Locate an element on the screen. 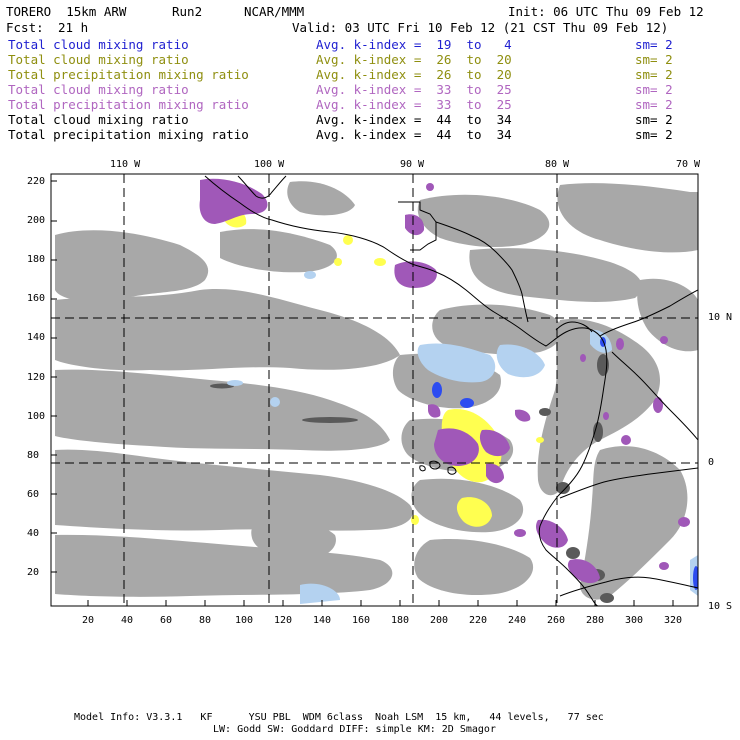 The height and width of the screenshot is (740, 740). y-tick-label: 180 is located at coordinates (36, 260).